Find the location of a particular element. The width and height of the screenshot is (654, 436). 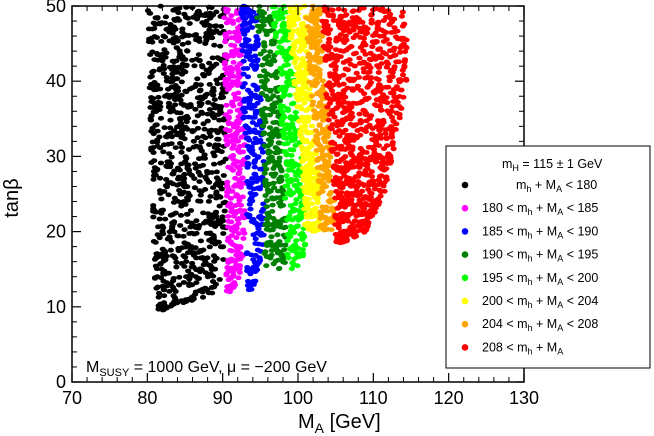

annotation-text: MSUSY = 1000 GeV, μ = −200 GeV is located at coordinates (206, 369).